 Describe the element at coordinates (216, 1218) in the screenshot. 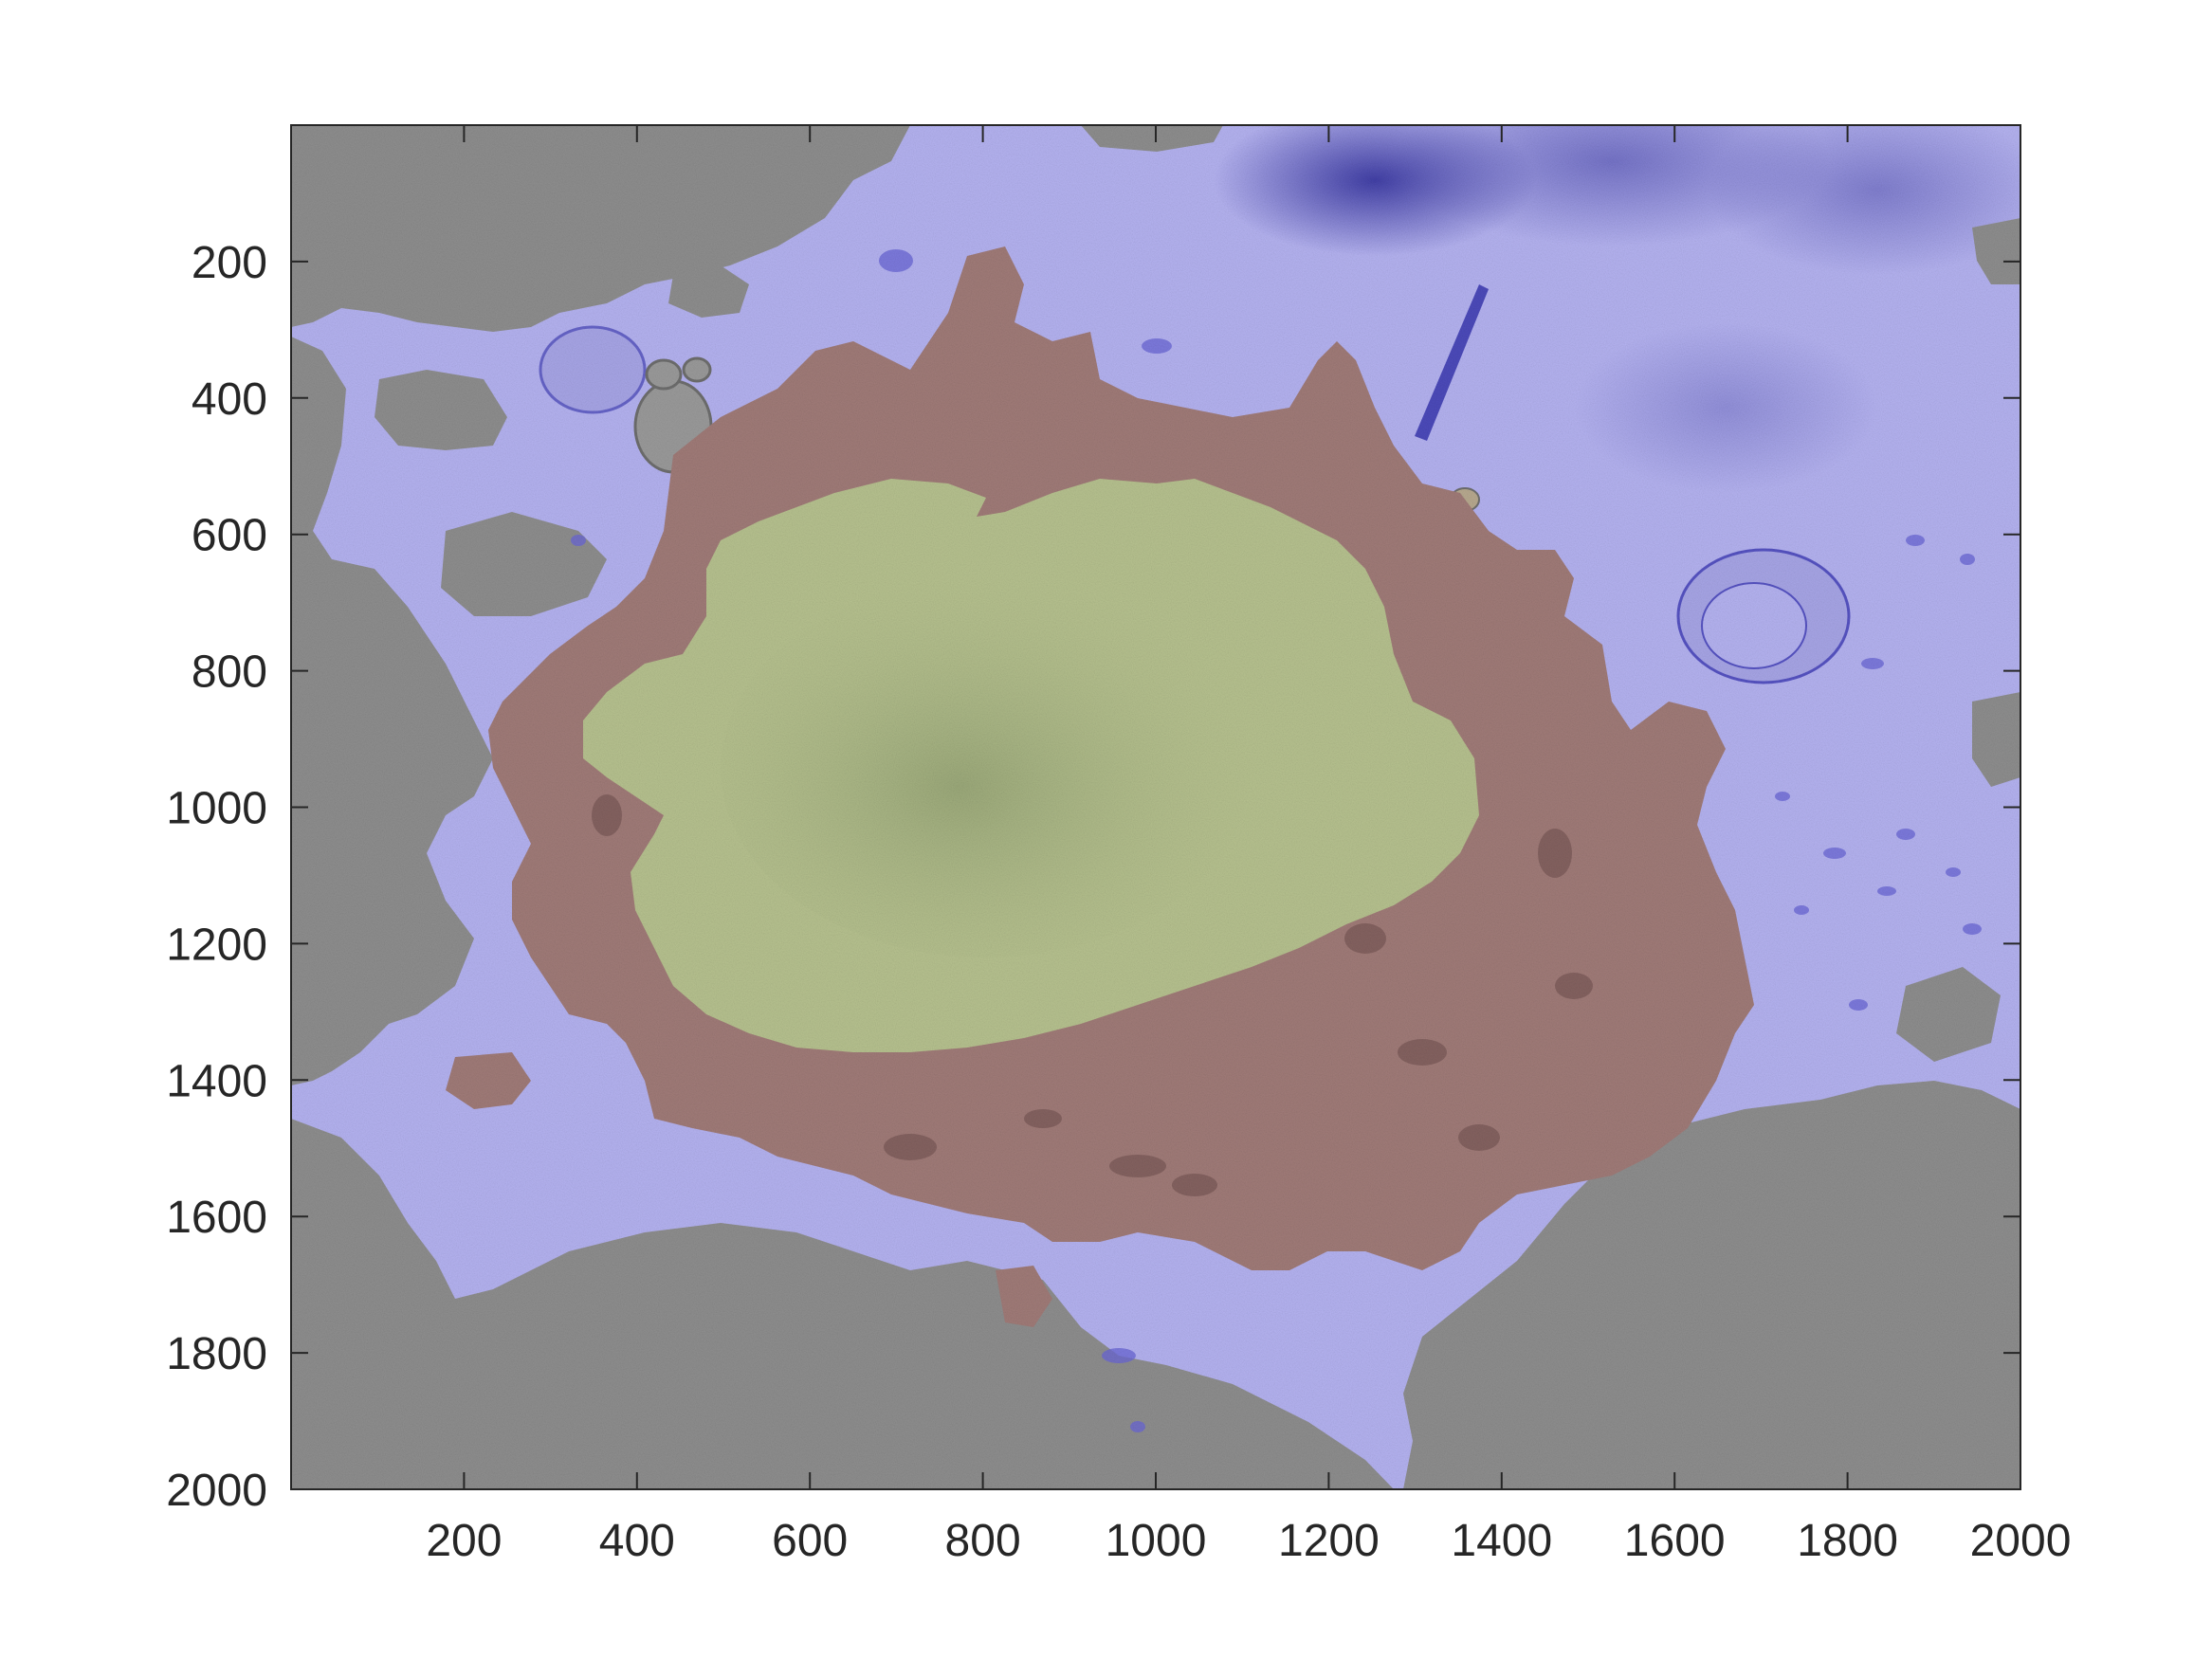

I see `y-tick-label: 1600` at that location.